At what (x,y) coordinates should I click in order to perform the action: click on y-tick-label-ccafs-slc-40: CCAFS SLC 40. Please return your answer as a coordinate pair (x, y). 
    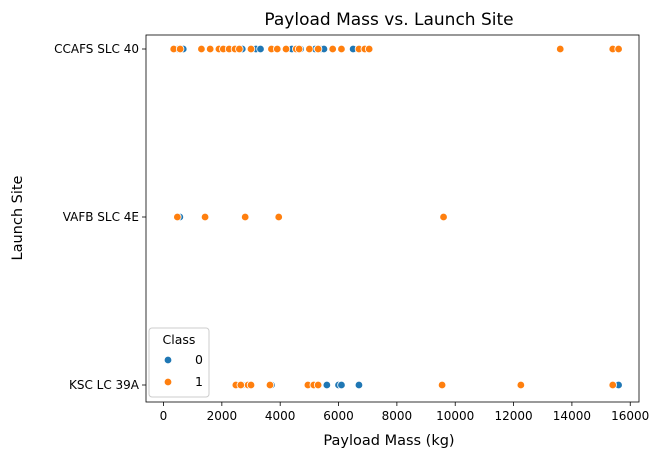
    Looking at the image, I should click on (96, 49).